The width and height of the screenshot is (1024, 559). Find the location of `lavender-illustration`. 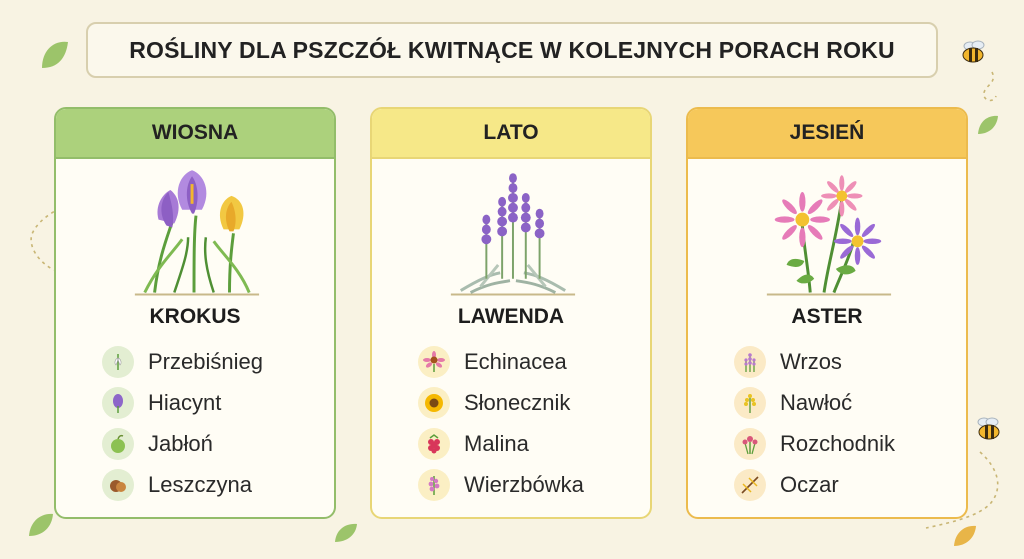

lavender-illustration is located at coordinates (513, 234).